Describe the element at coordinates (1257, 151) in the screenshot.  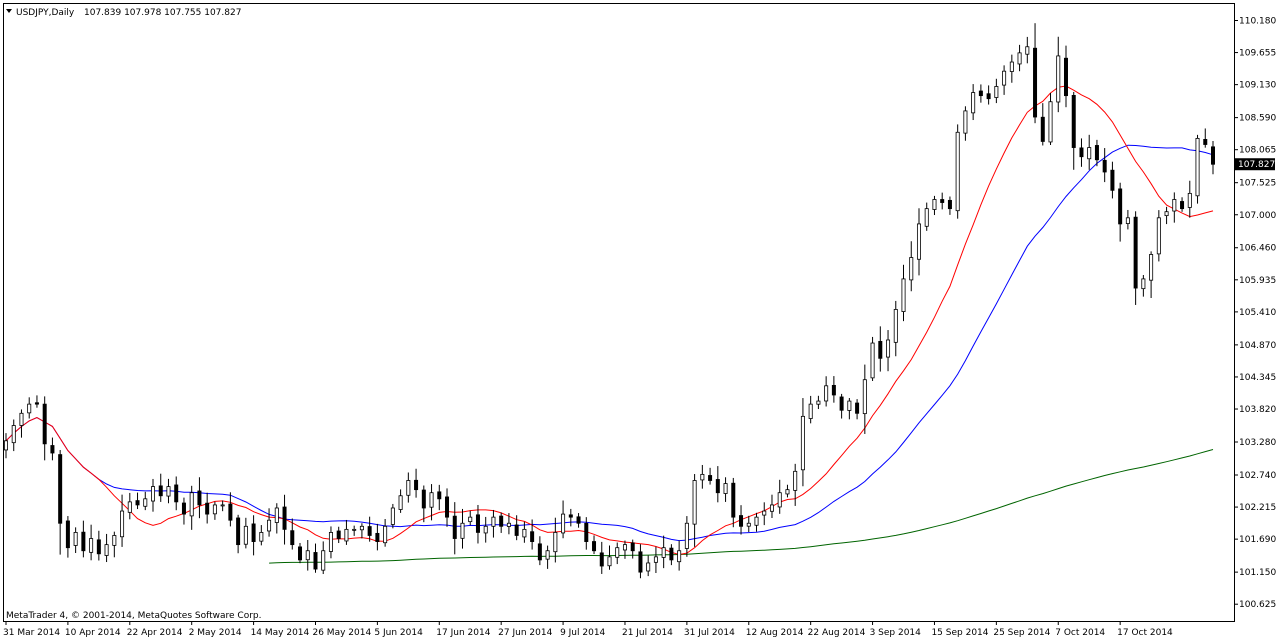
I see `y-tick-label: 108.065` at that location.